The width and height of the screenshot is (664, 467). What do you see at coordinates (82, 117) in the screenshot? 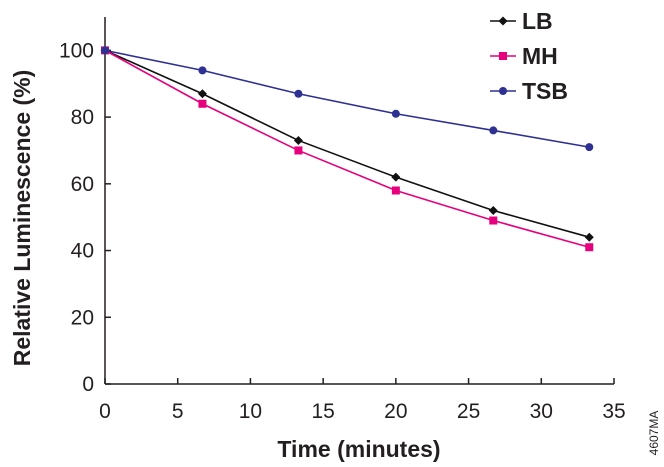
I see `y-tick-label: 80` at bounding box center [82, 117].